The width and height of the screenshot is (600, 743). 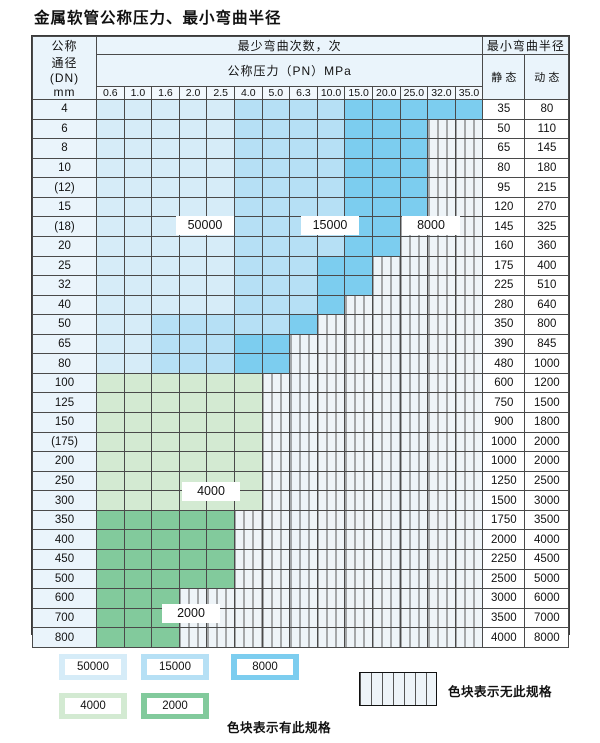 I want to click on table-row: 200 1000 2000, so click(x=301, y=461).